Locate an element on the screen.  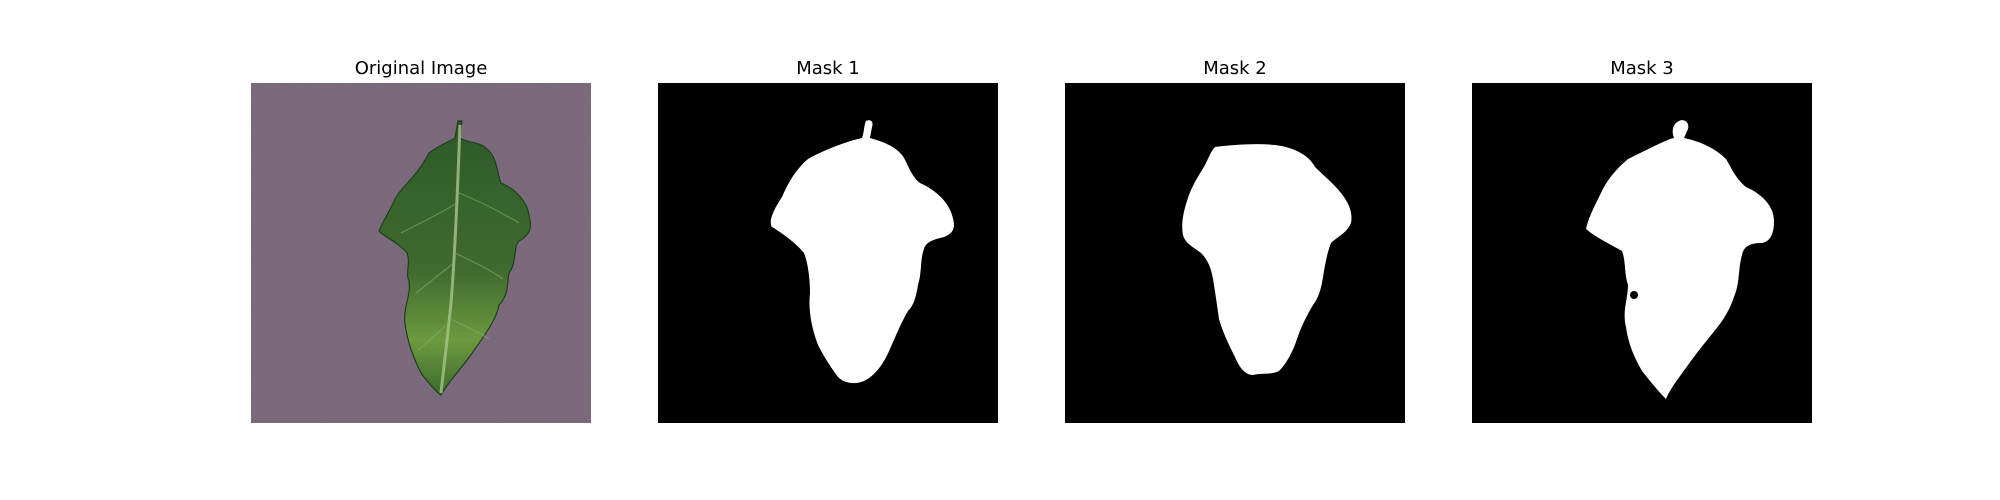
mask-speck is located at coordinates (1642, 301).